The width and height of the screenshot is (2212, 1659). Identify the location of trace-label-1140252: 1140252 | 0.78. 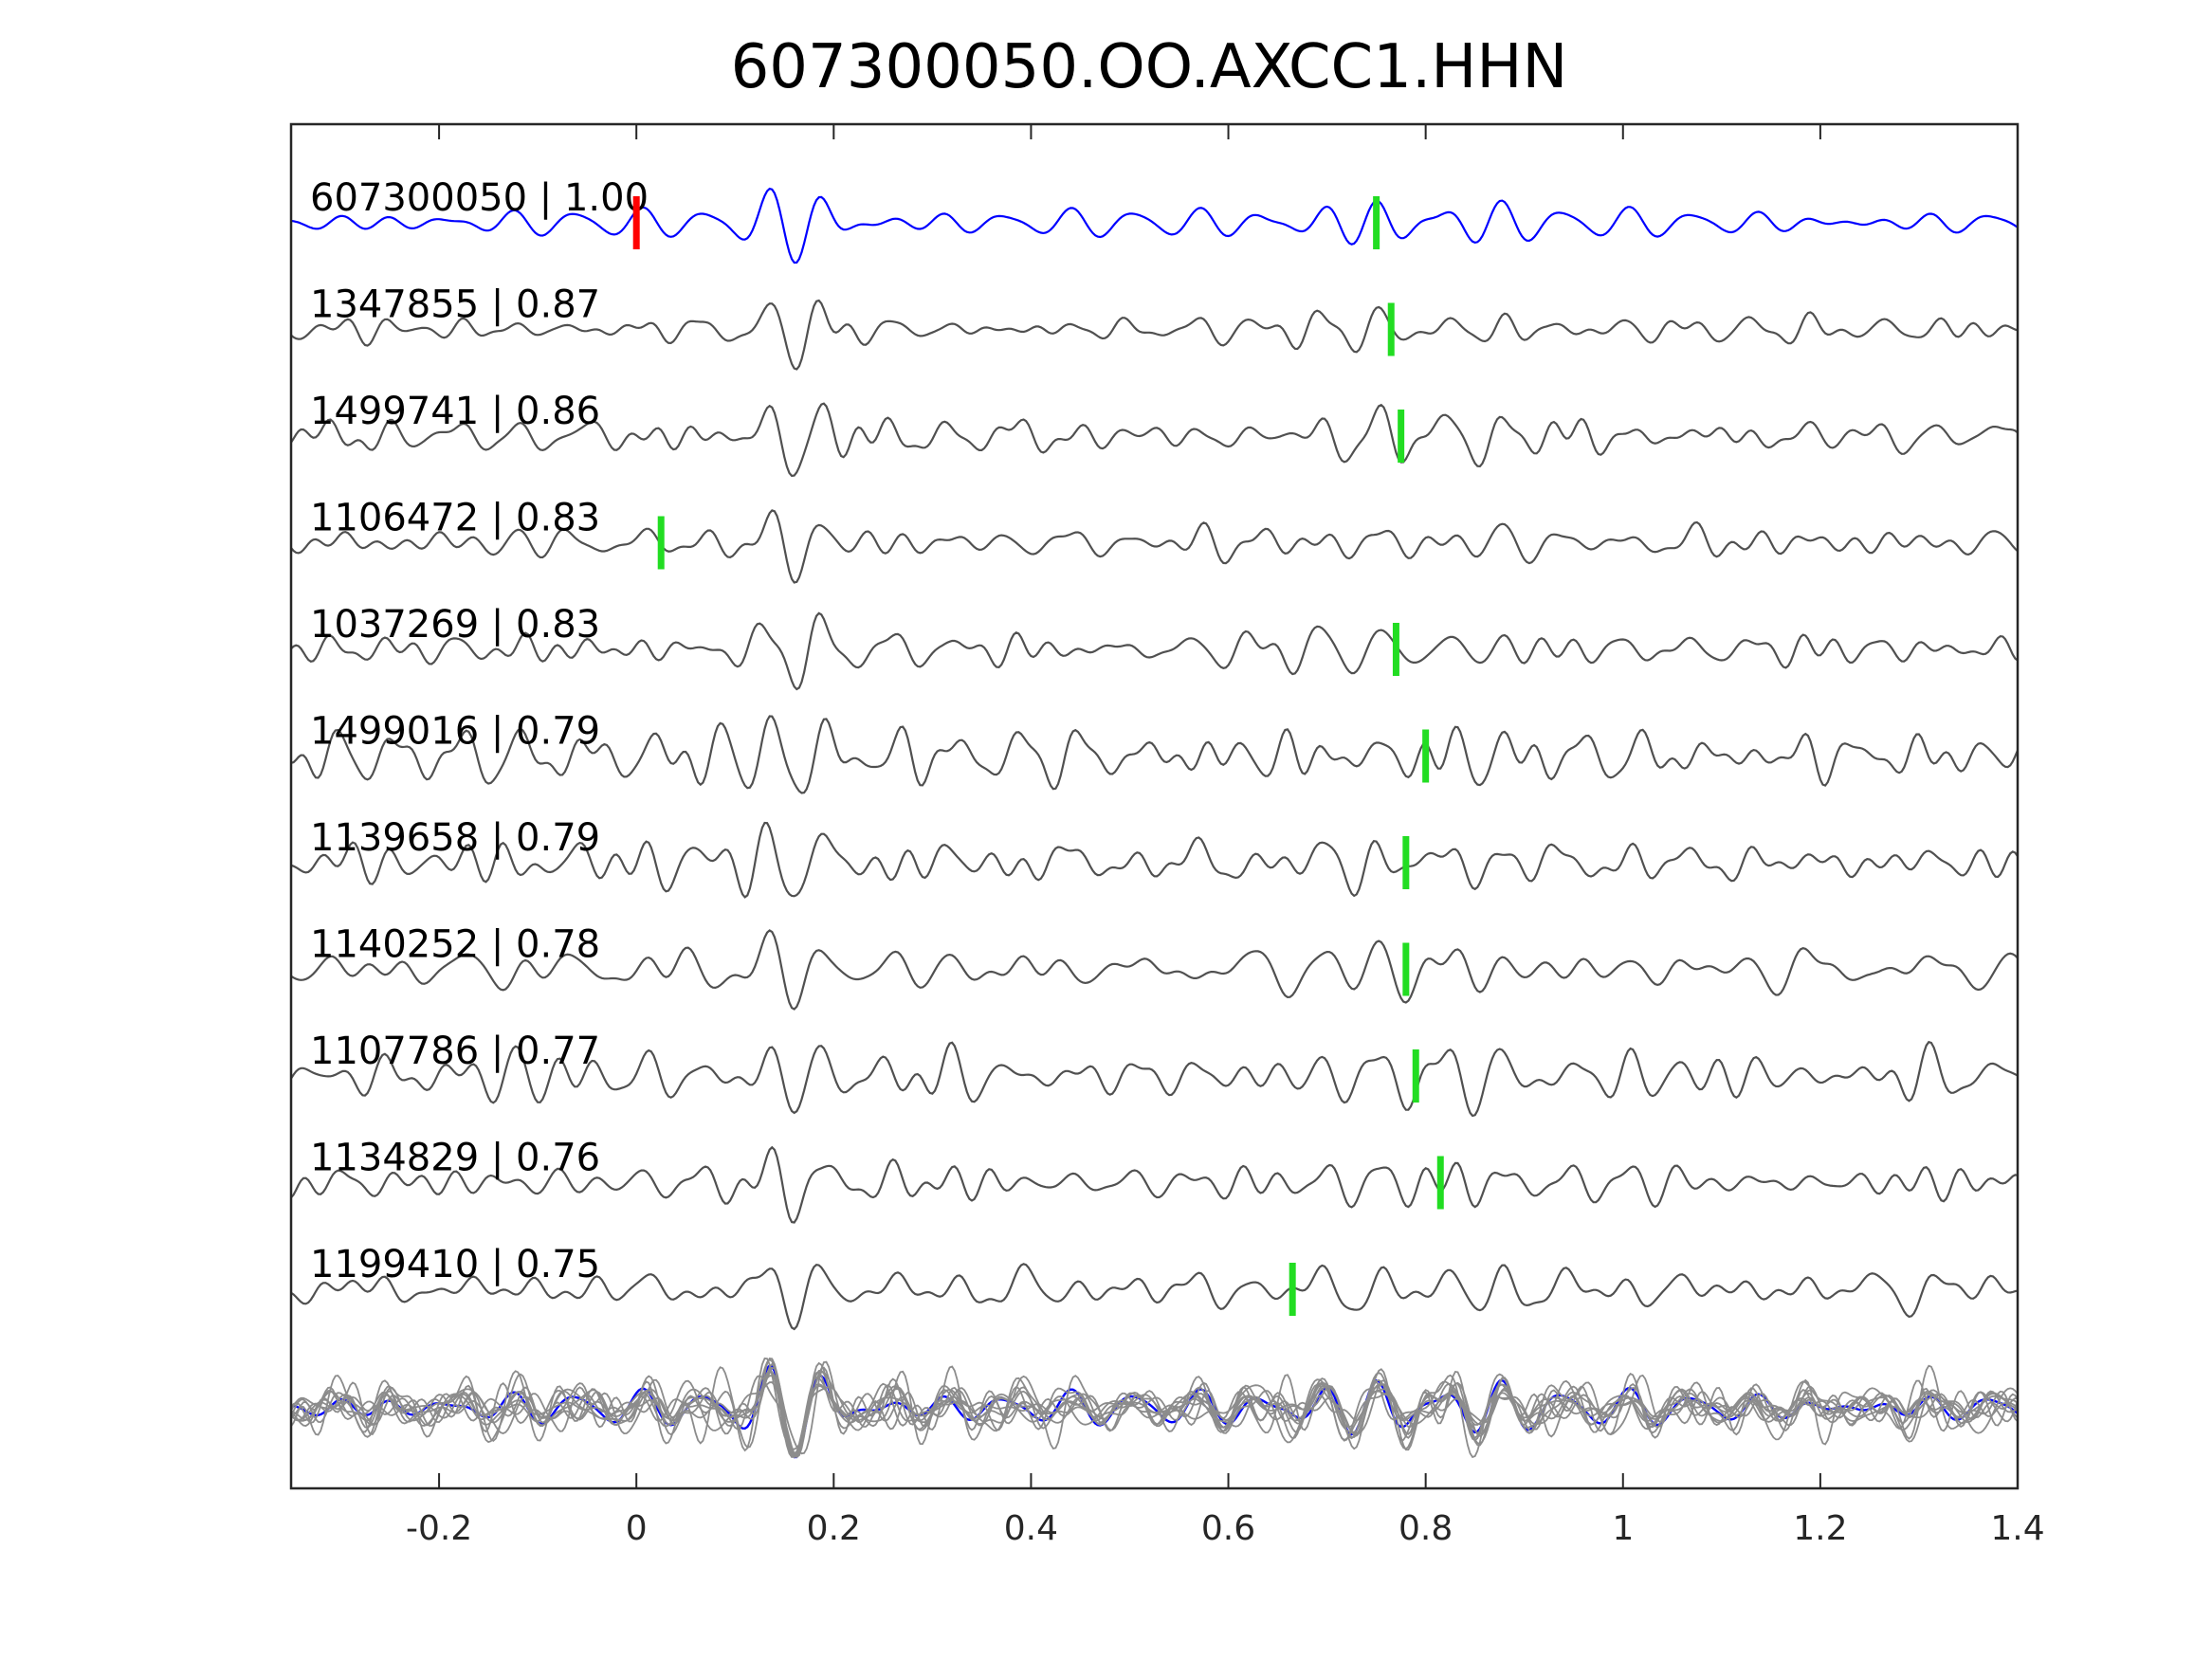
(455, 945).